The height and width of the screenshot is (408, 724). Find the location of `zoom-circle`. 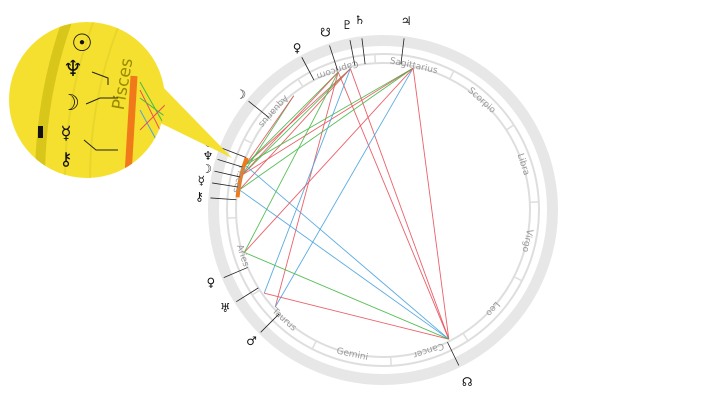

zoom-circle is located at coordinates (87, 100).